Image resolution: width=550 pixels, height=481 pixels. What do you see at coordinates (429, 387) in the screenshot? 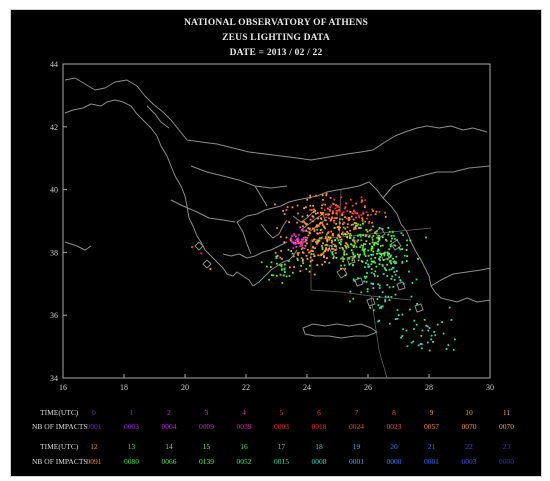
I see `x-tick-label: 28` at bounding box center [429, 387].